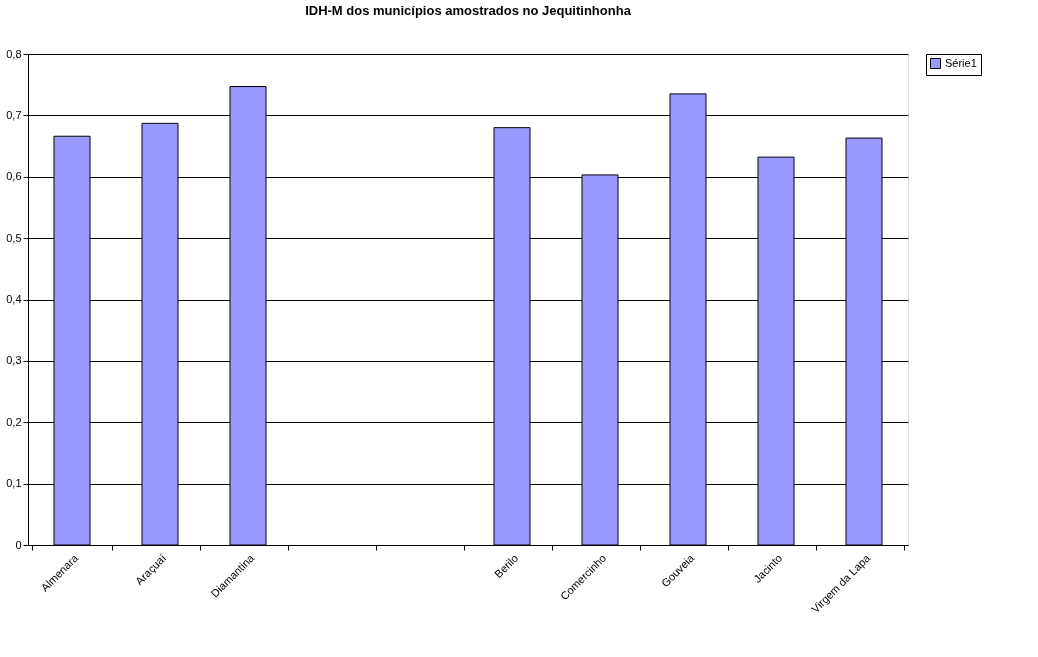 This screenshot has height=657, width=1038. Describe the element at coordinates (468, 10) in the screenshot. I see `chart-title: IDH-M dos municípios amostrados no Jequitinhonha` at that location.